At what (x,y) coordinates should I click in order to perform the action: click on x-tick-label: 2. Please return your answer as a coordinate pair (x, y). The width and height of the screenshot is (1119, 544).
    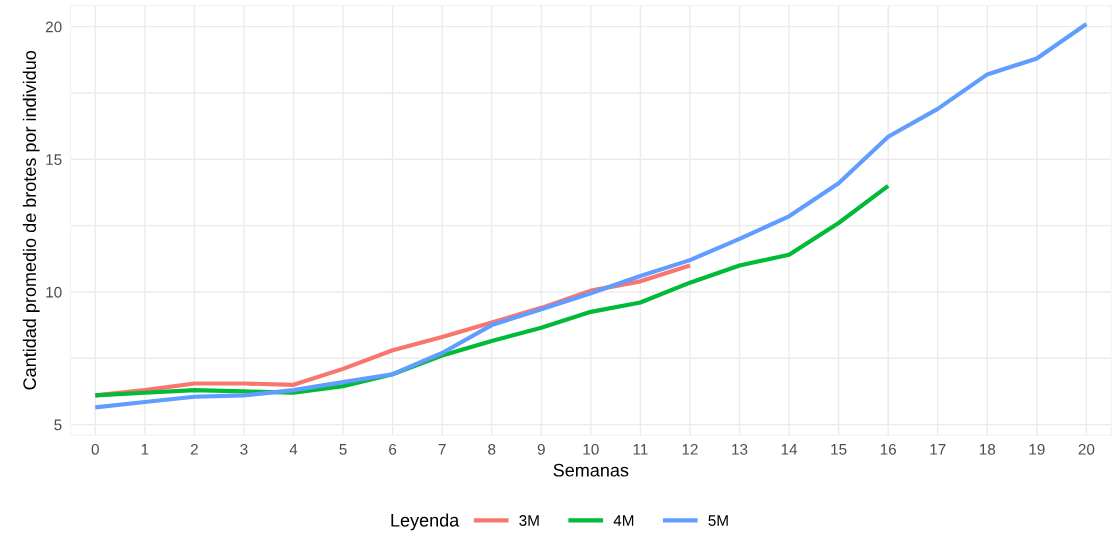
    Looking at the image, I should click on (194, 449).